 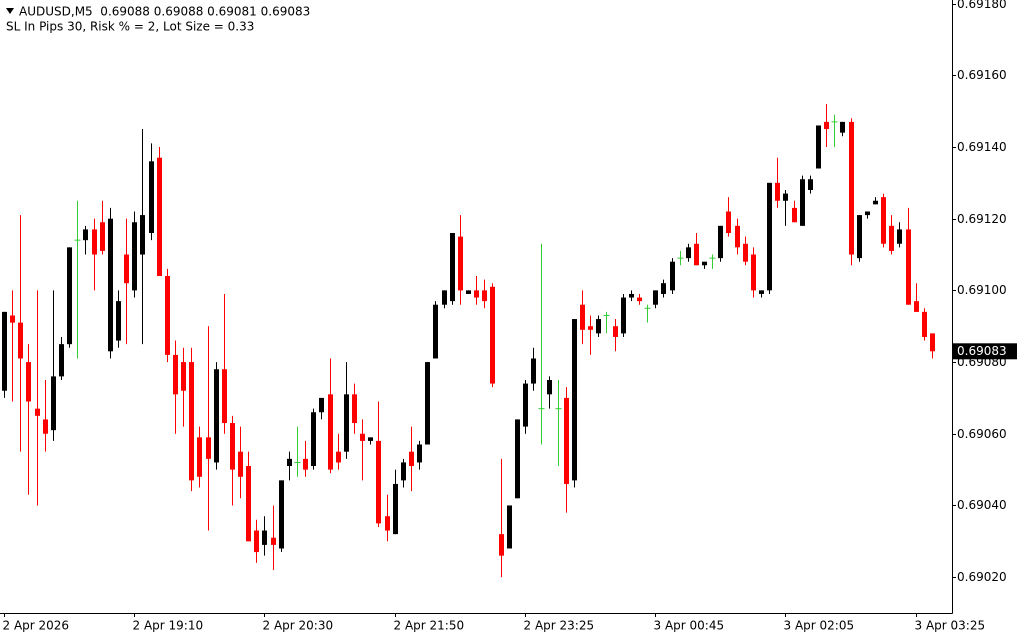 What do you see at coordinates (982, 219) in the screenshot?
I see `y-tick-label: 0.69120` at bounding box center [982, 219].